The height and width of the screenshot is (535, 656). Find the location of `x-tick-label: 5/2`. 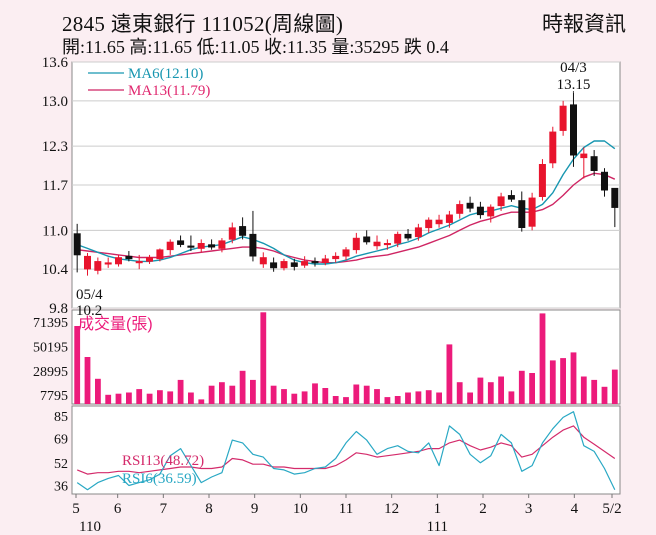

x-tick-label: 5/2 is located at coordinates (611, 509).